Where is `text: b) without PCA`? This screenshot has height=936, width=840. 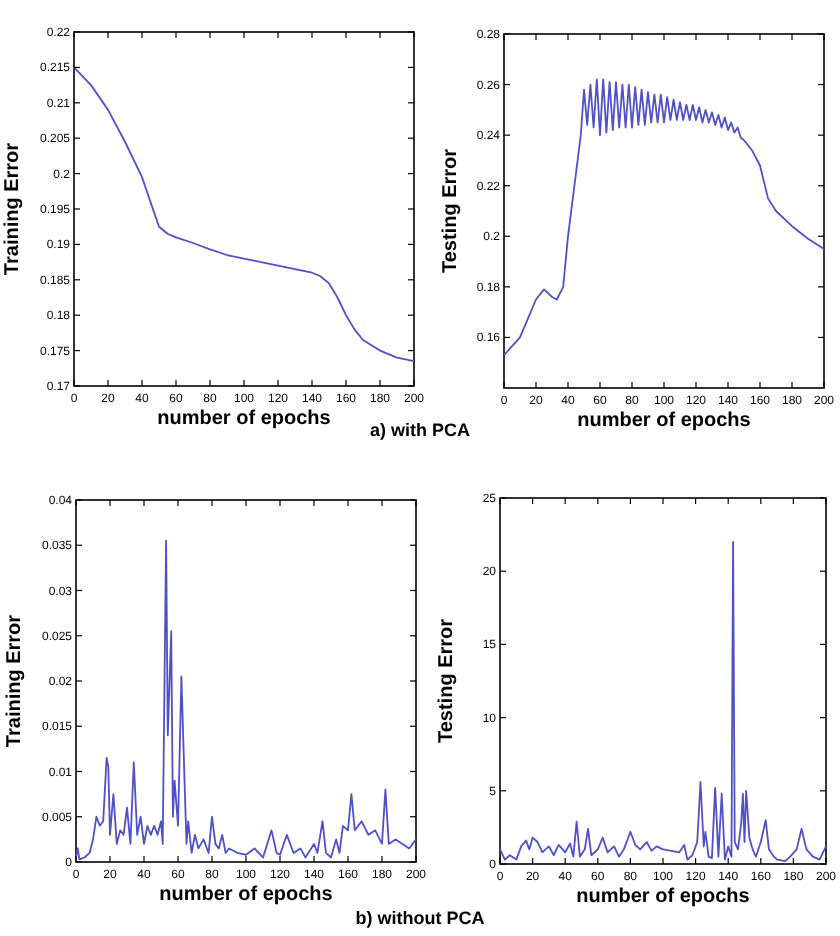
text: b) without PCA is located at coordinates (420, 918).